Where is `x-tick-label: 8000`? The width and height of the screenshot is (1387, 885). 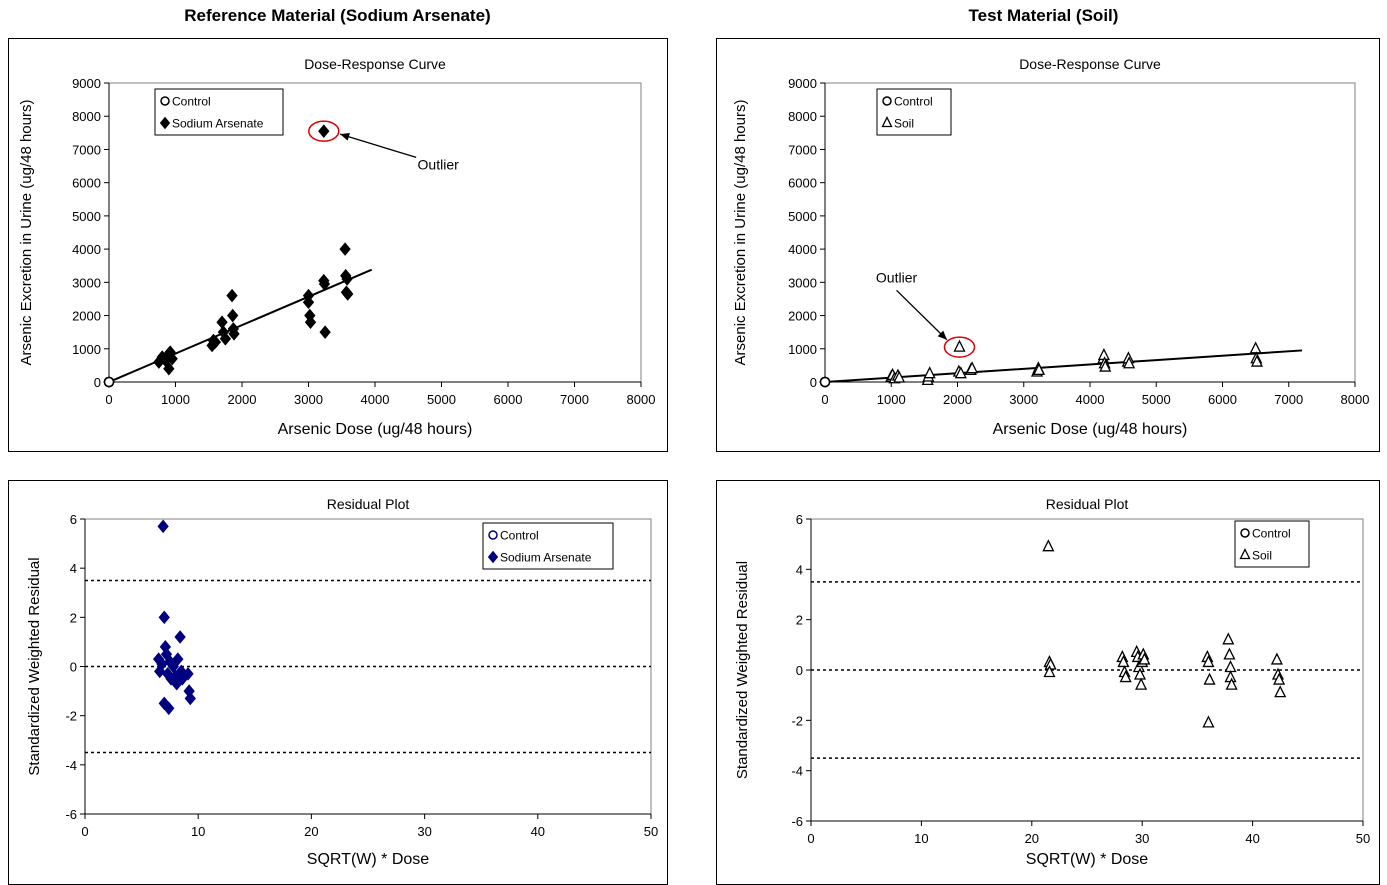 x-tick-label: 8000 is located at coordinates (641, 399).